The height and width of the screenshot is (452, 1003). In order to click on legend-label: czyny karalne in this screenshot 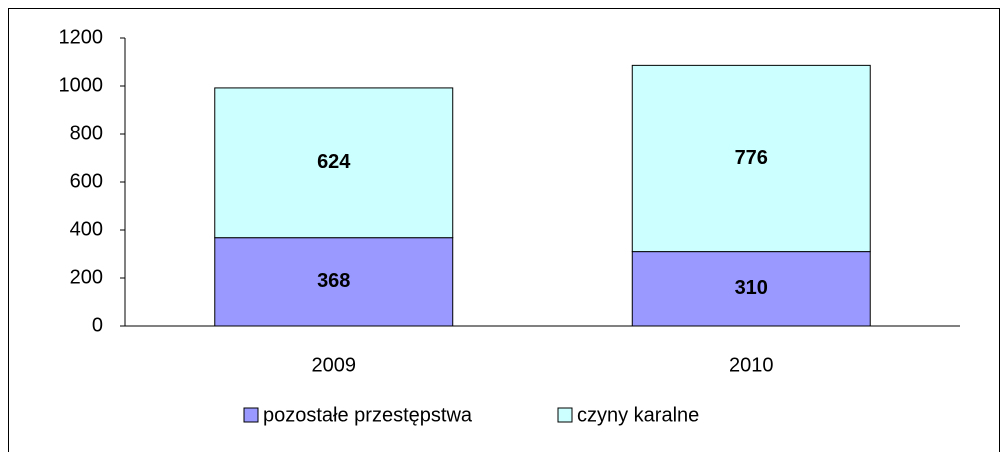, I will do `click(638, 415)`.